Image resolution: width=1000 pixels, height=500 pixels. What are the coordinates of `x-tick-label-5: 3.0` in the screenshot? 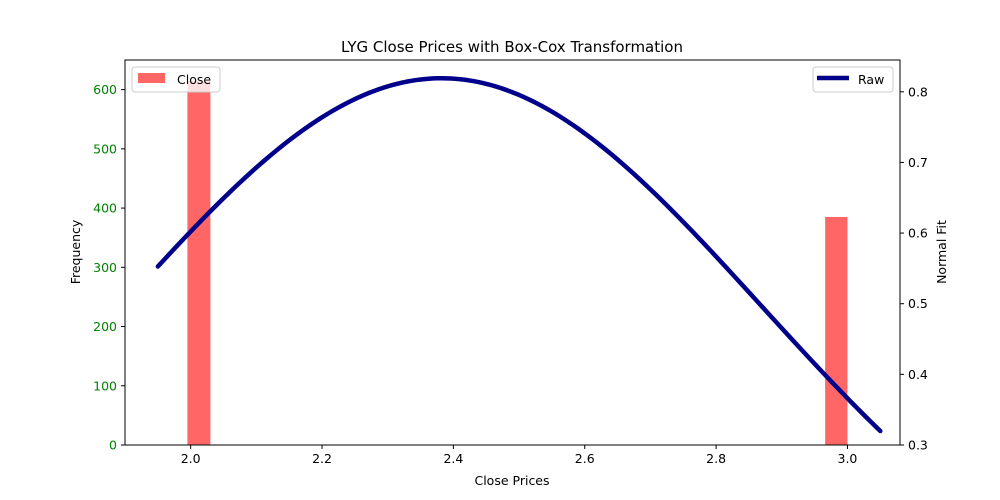 It's located at (848, 458).